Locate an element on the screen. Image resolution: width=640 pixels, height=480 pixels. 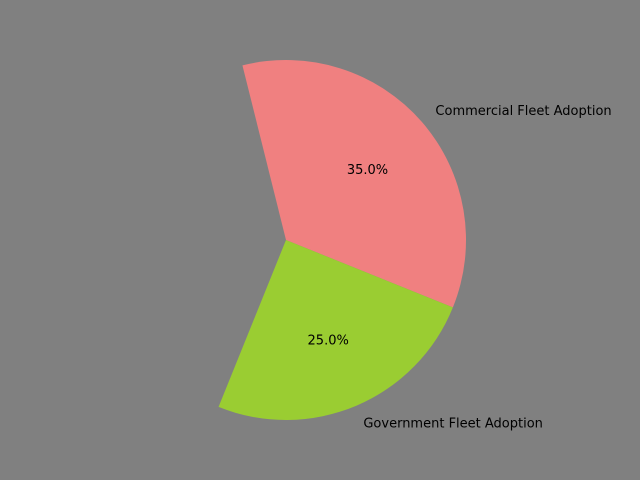
slice-label-2: Government Fleet Adoption is located at coordinates (453, 423).